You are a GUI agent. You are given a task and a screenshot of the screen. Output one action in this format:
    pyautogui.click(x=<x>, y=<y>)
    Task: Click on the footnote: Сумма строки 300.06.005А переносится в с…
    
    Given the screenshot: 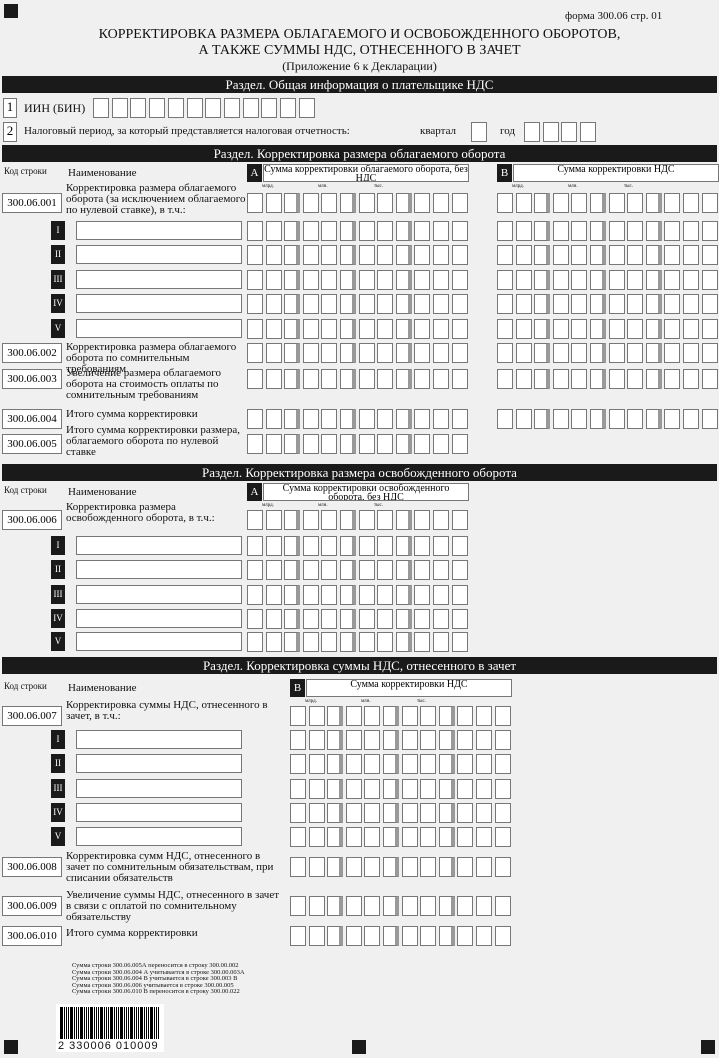 What is the action you would take?
    pyautogui.click(x=155, y=965)
    